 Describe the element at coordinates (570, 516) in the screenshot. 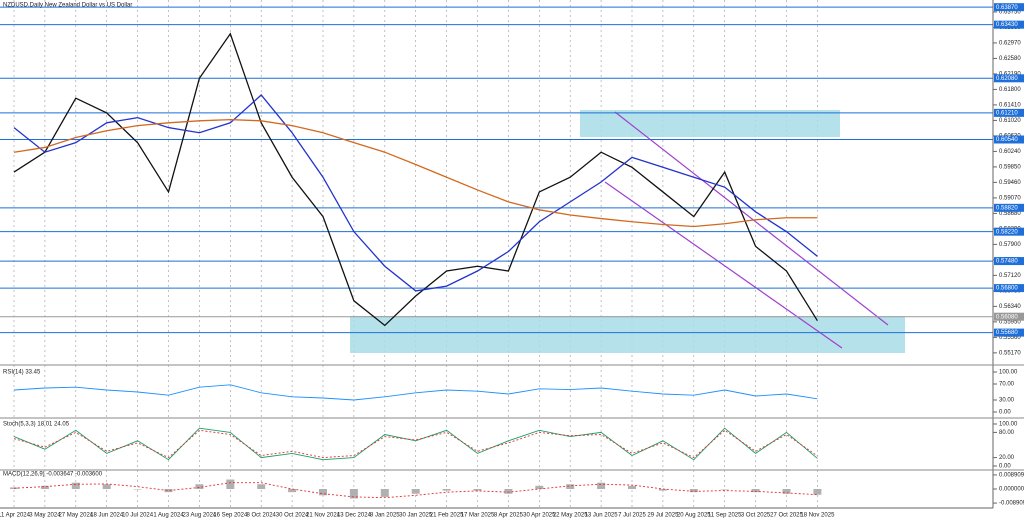

I see `x-tick-label: 22 May 2025` at that location.